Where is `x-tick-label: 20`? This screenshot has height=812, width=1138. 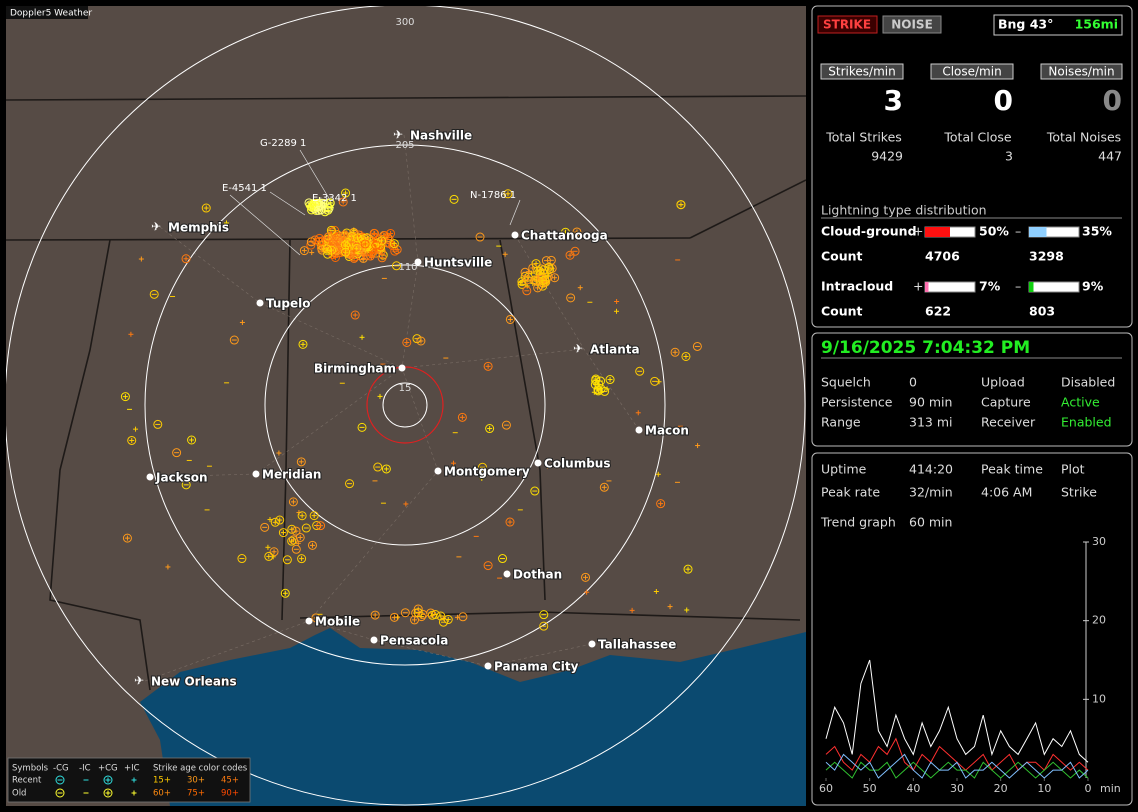
x-tick-label: 20 is located at coordinates (1001, 788).